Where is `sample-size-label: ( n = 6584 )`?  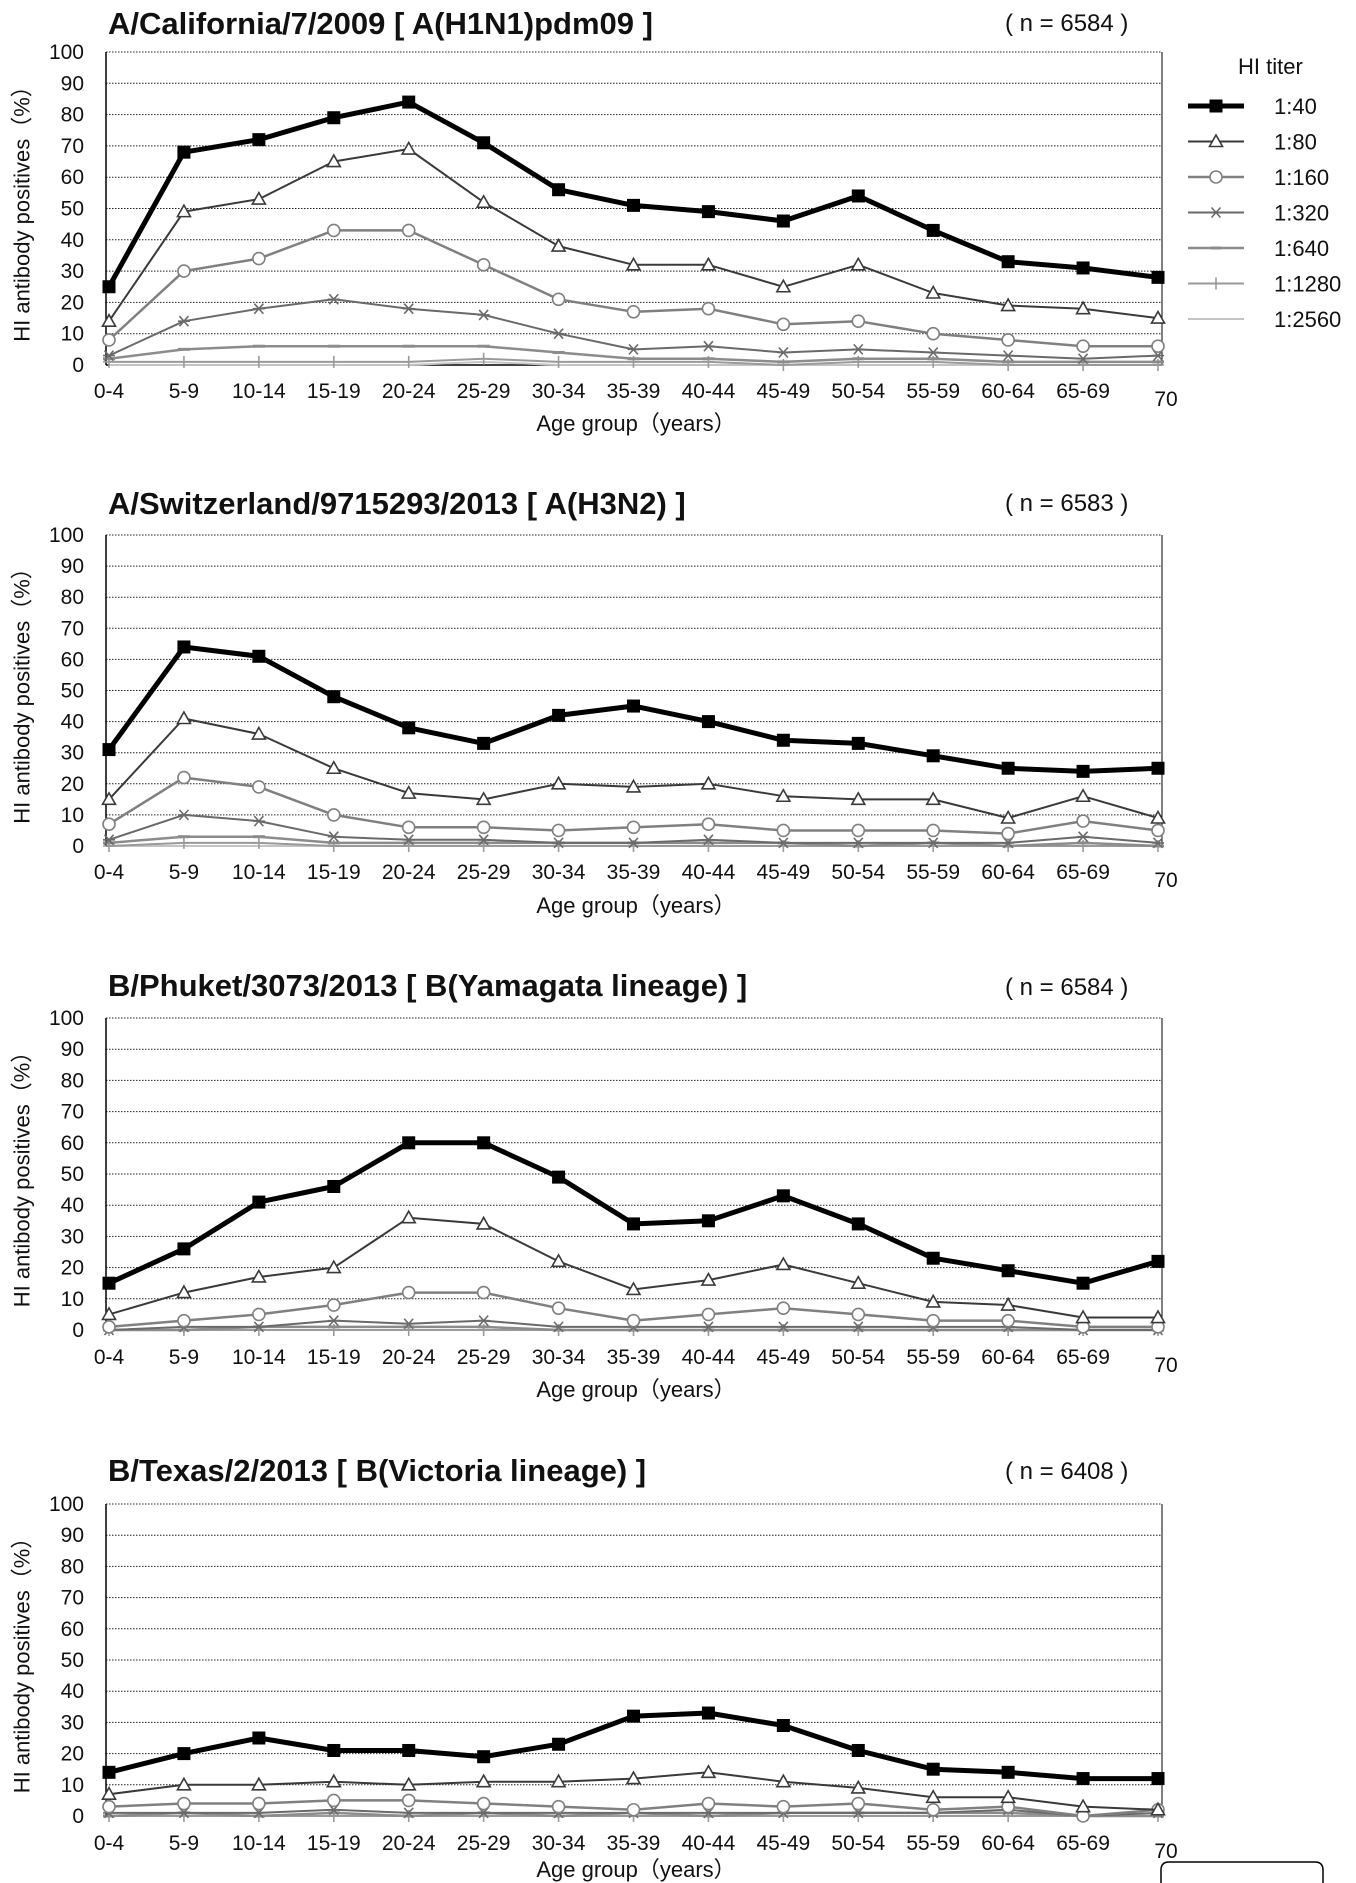
sample-size-label: ( n = 6584 ) is located at coordinates (1066, 23).